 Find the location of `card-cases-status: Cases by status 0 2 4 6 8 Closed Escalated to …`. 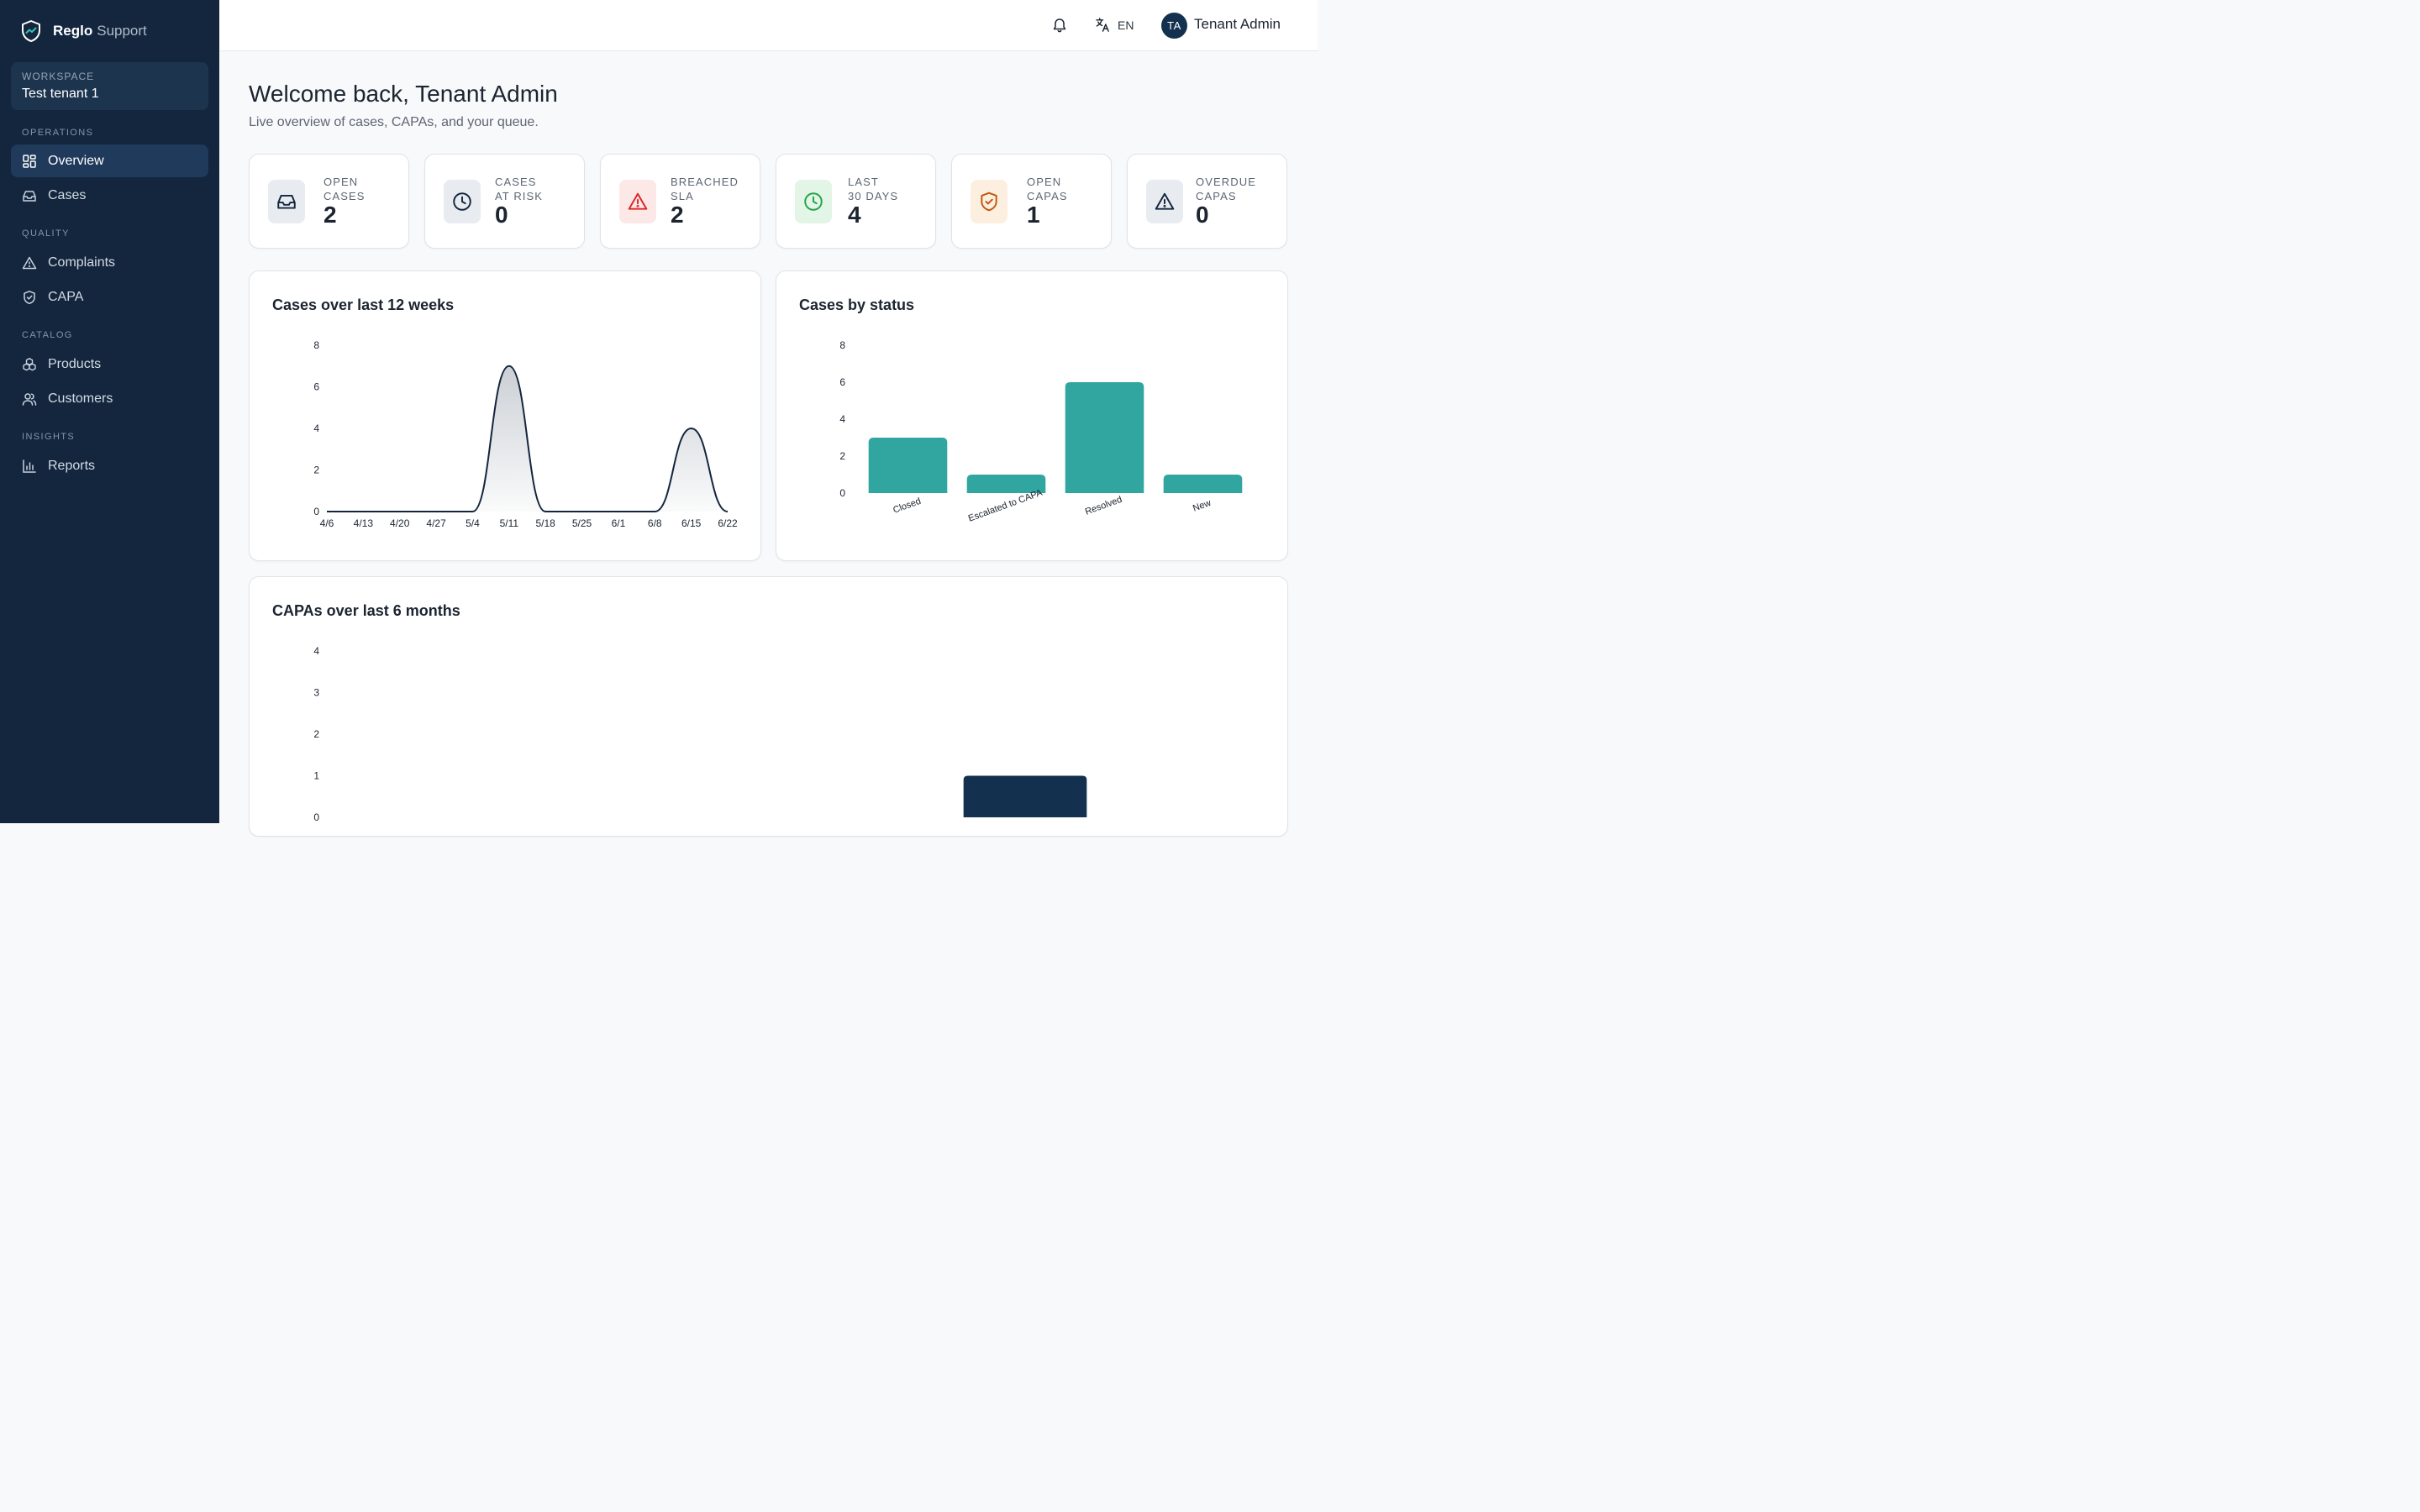

card-cases-status: Cases by status 0 2 4 6 8 Closed Escalated to … is located at coordinates (1032, 415).